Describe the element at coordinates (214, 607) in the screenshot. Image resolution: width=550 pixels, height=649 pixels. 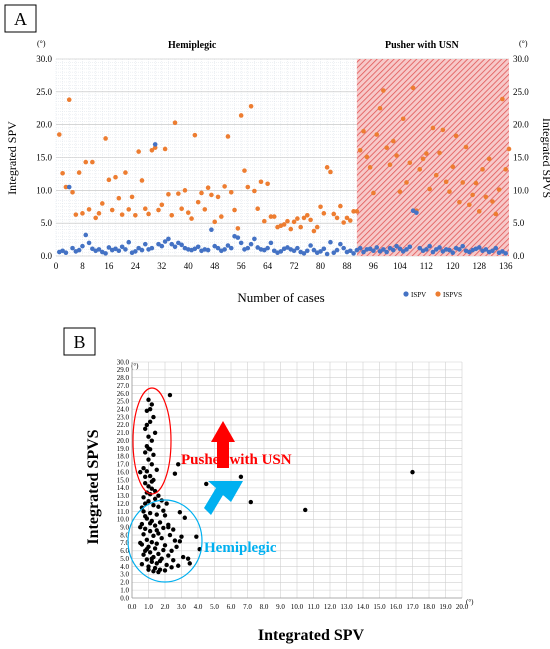
I see `x-tick: 5.0` at that location.